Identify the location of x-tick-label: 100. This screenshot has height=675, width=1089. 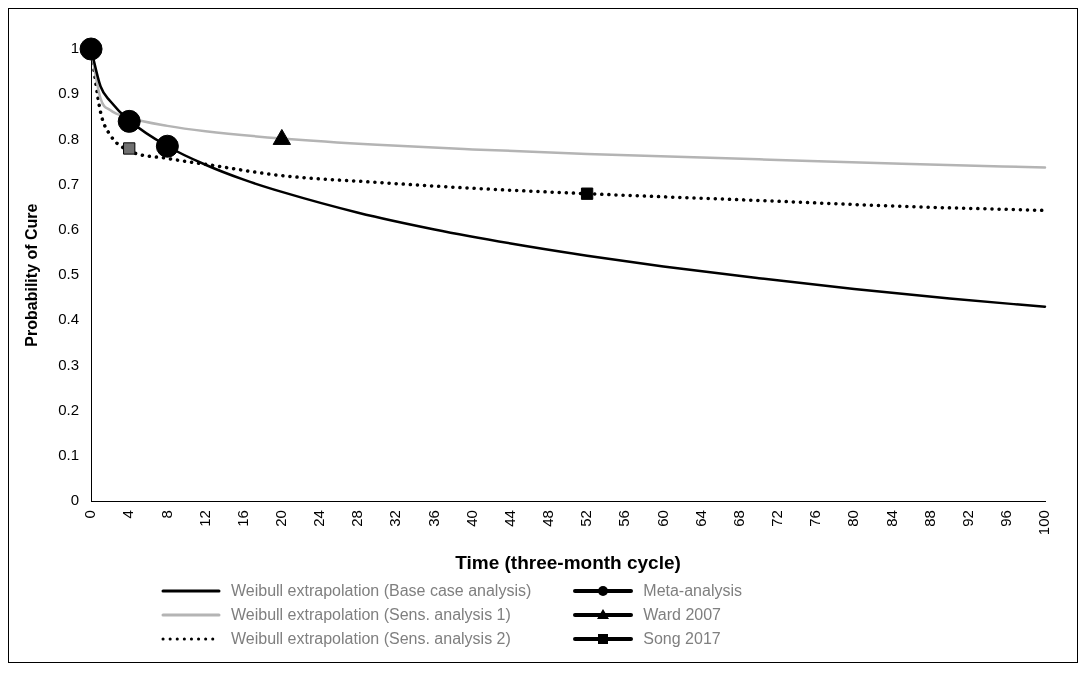
(1044, 523).